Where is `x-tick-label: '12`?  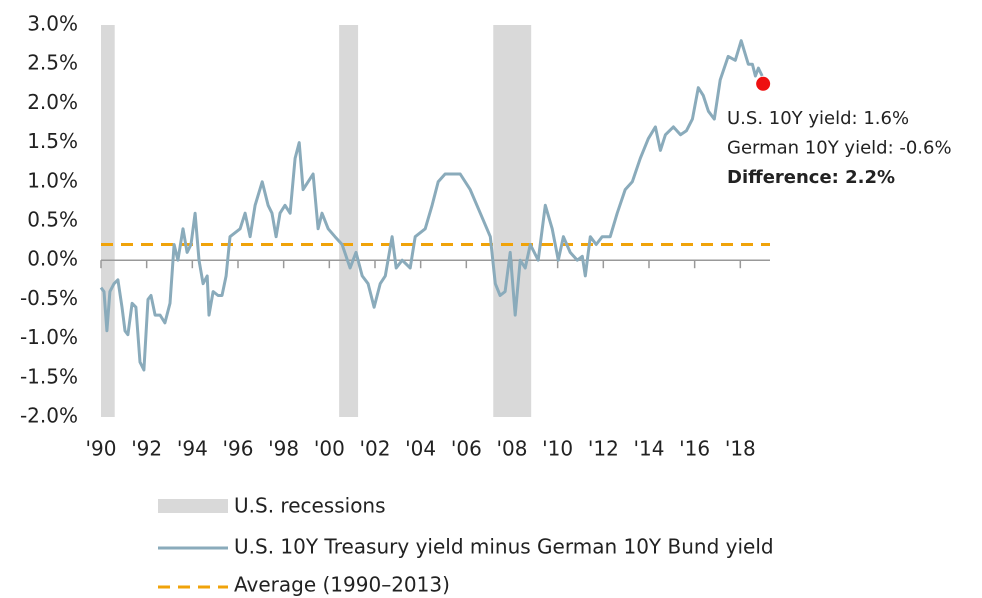
x-tick-label: '12 is located at coordinates (603, 449).